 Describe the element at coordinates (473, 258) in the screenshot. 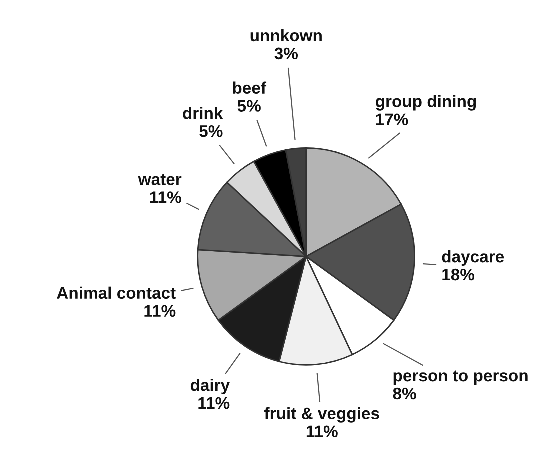

I see `slice-label: daycare` at that location.